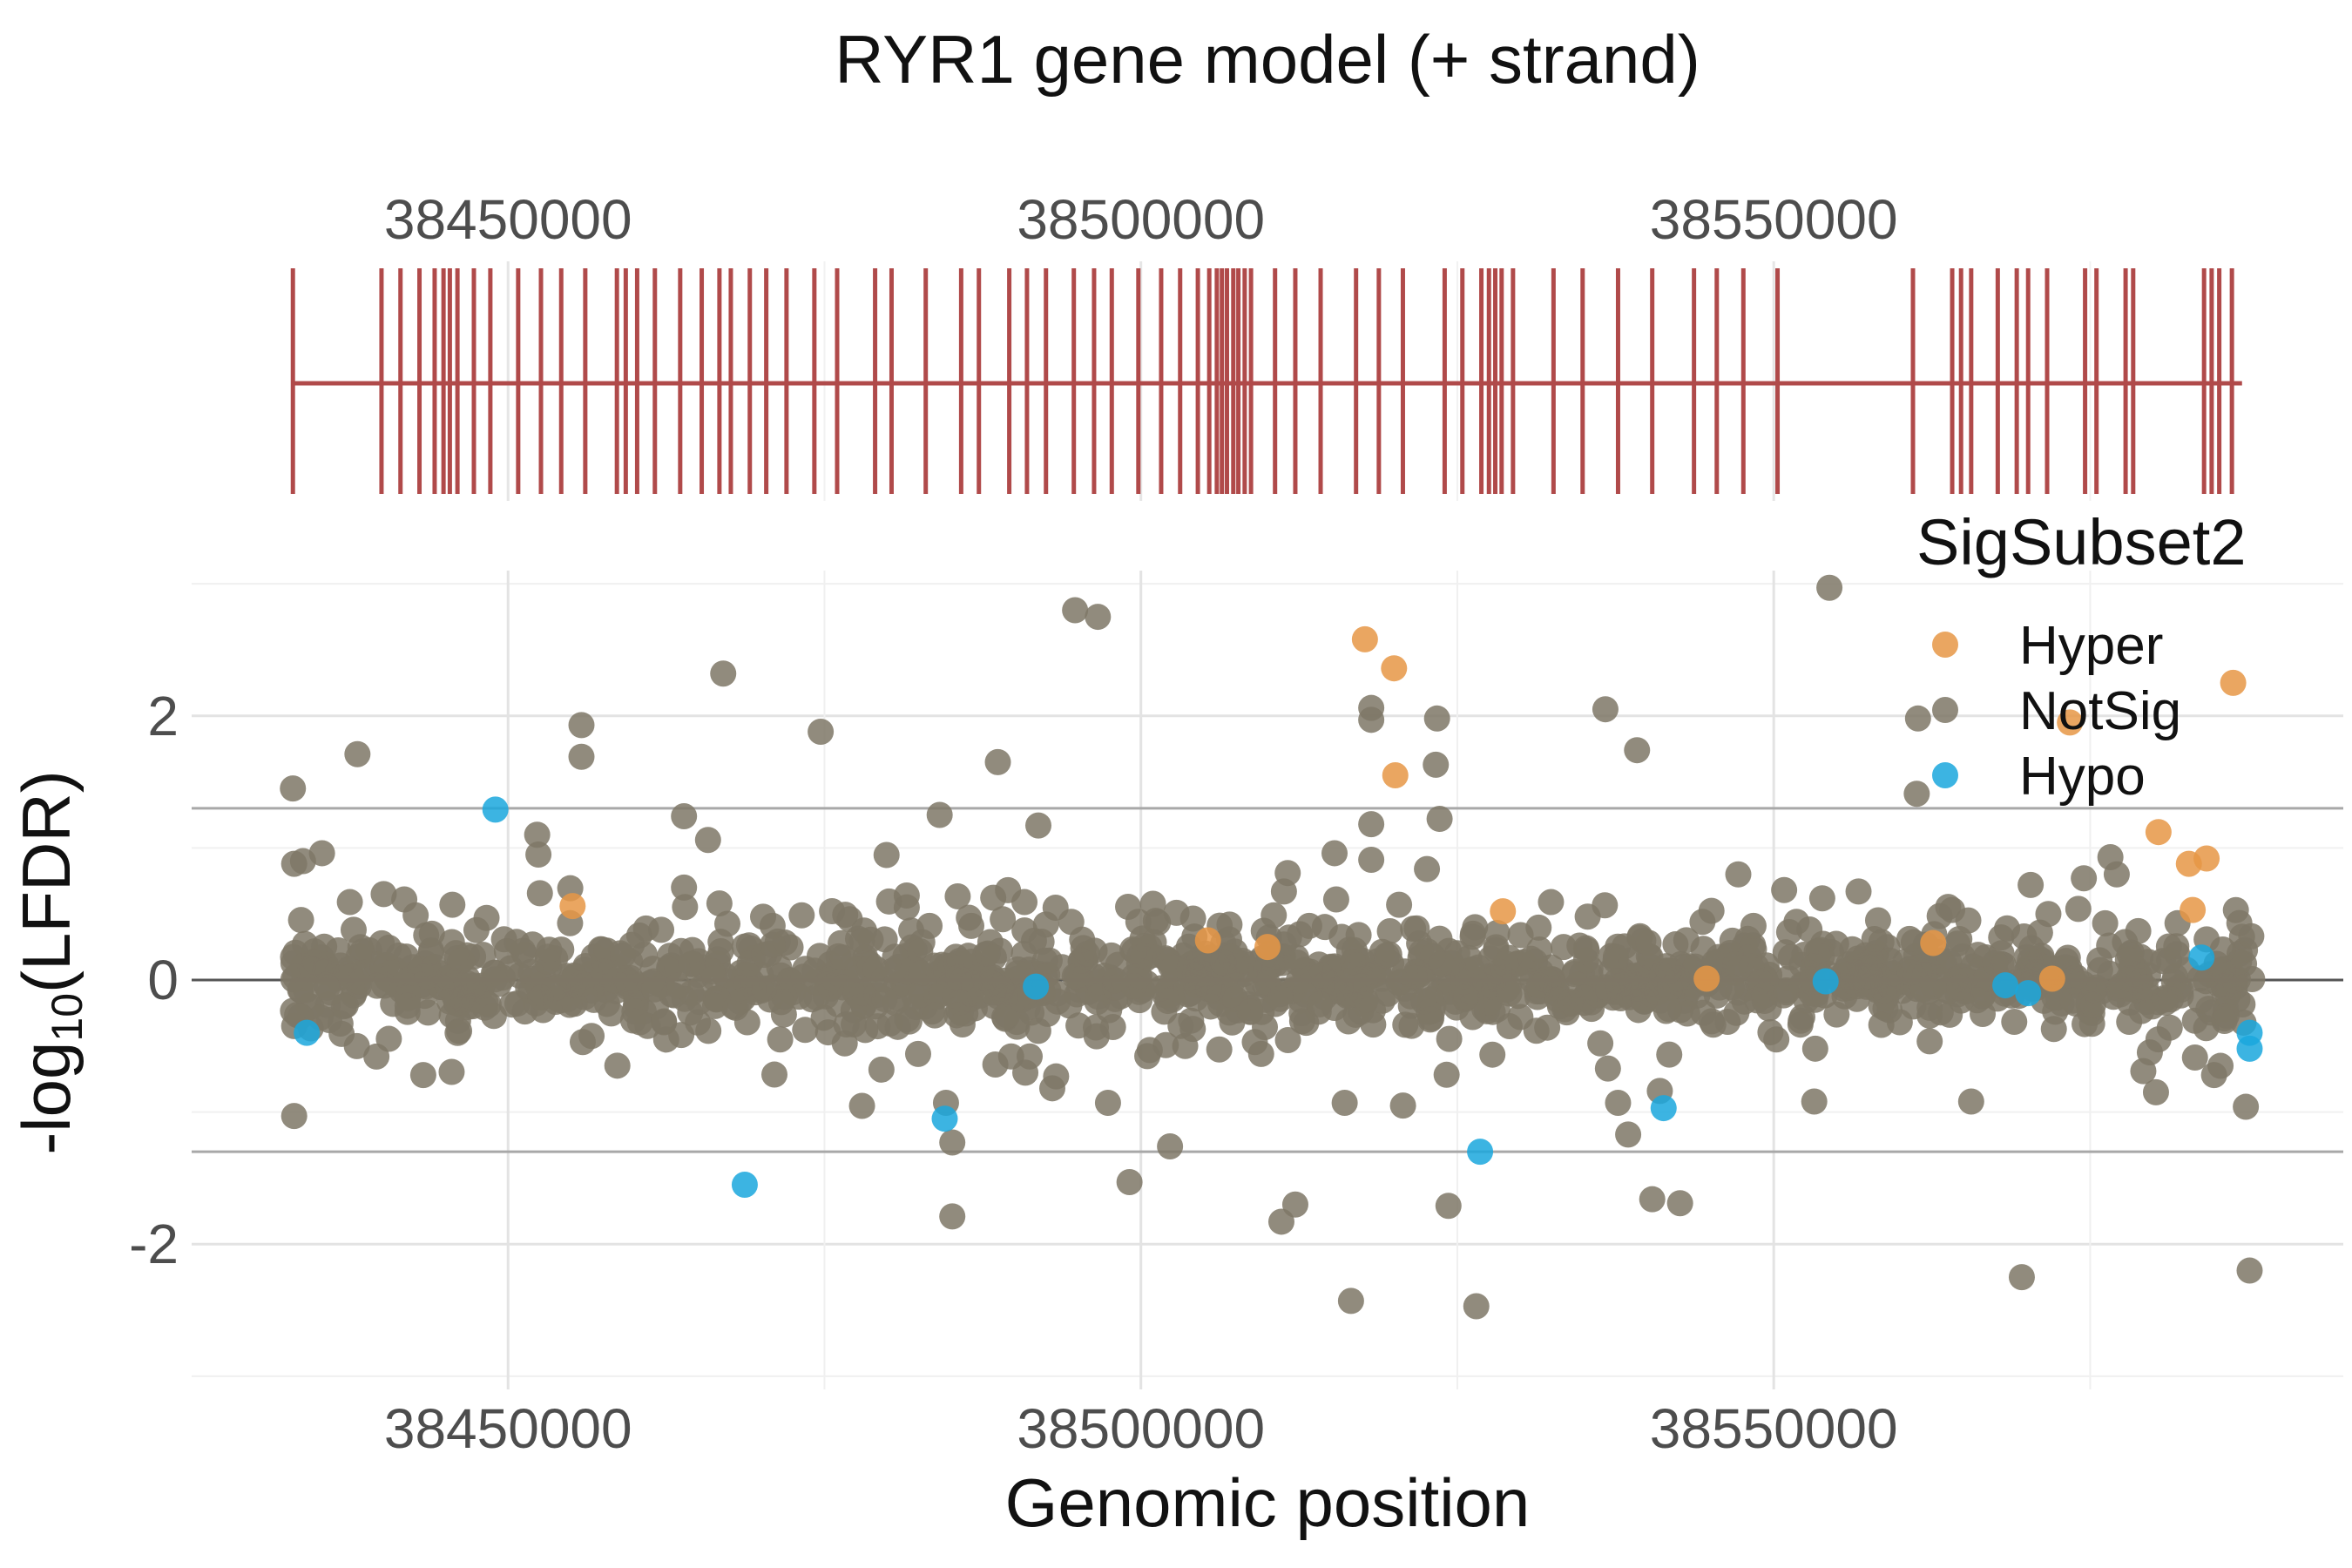 This screenshot has width=2352, height=1568. What do you see at coordinates (2082, 777) in the screenshot?
I see `legend-label-hypo: Hypo` at bounding box center [2082, 777].